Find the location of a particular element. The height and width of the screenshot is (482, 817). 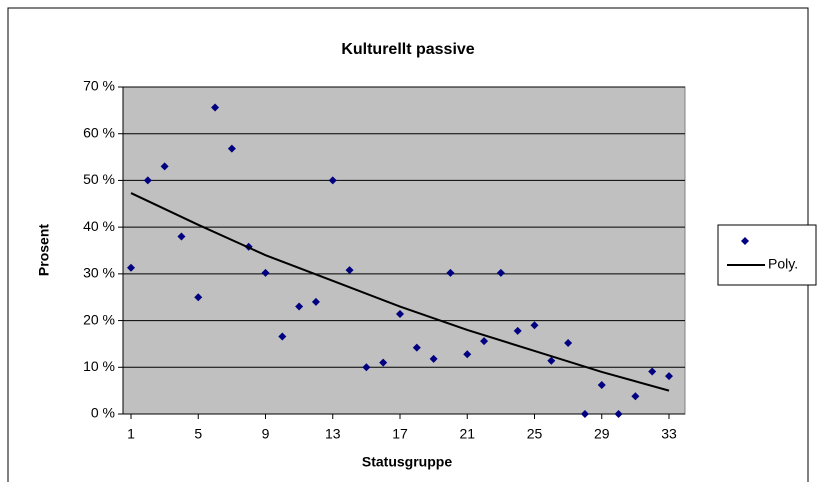

y-tick-label: 0 % is located at coordinates (103, 413).